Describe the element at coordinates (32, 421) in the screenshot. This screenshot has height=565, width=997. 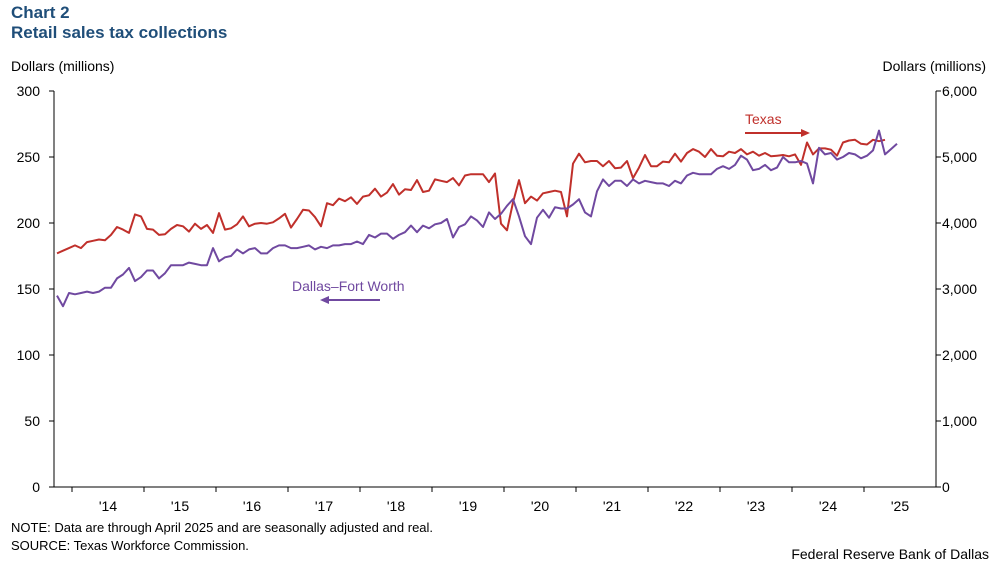
I see `left-axis-tick-label: 50` at that location.